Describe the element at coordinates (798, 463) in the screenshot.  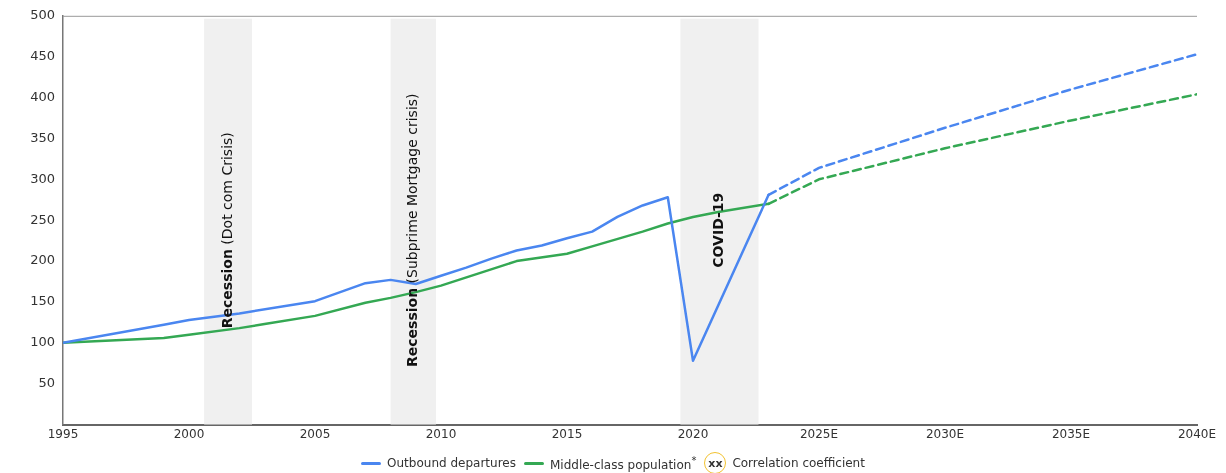
I see `text: Correlation coefficient` at that location.